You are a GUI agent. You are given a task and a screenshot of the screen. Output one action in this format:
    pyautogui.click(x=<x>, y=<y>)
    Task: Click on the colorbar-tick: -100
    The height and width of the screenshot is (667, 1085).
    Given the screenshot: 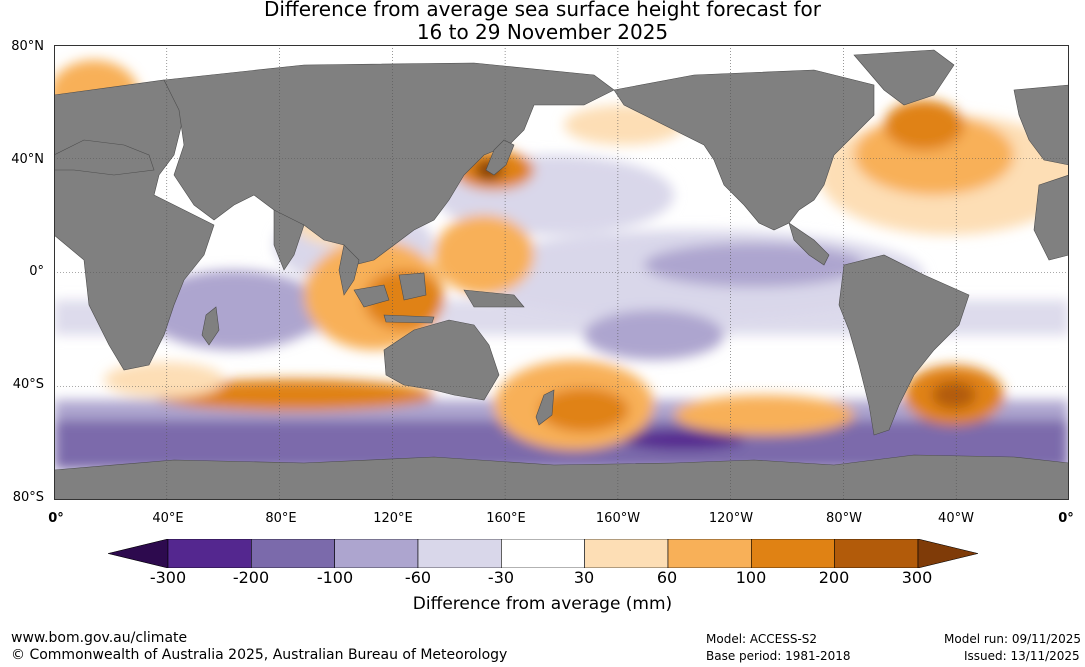 What is the action you would take?
    pyautogui.click(x=335, y=577)
    